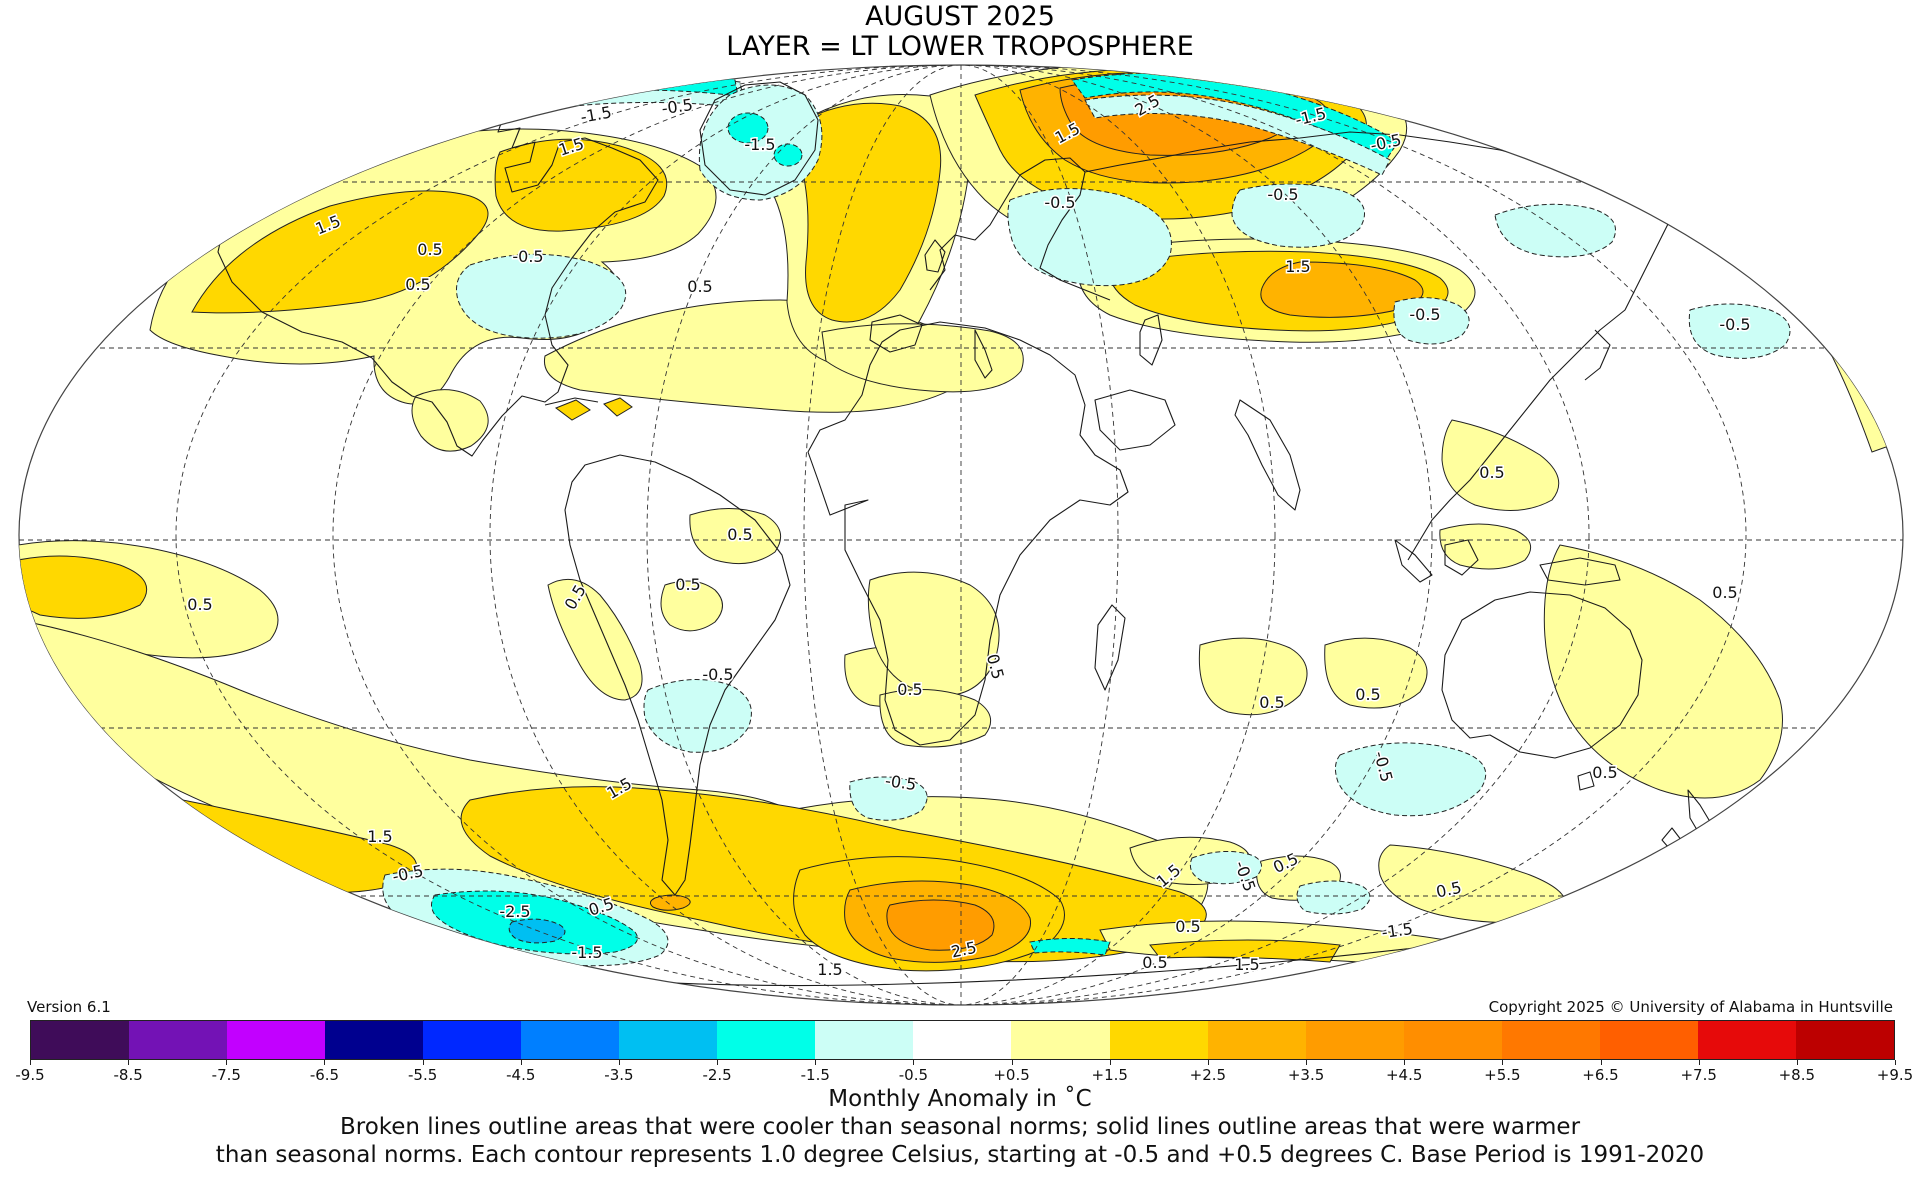 This screenshot has height=1188, width=1920. Describe the element at coordinates (1151, 340) in the screenshot. I see `coast-caspian` at that location.